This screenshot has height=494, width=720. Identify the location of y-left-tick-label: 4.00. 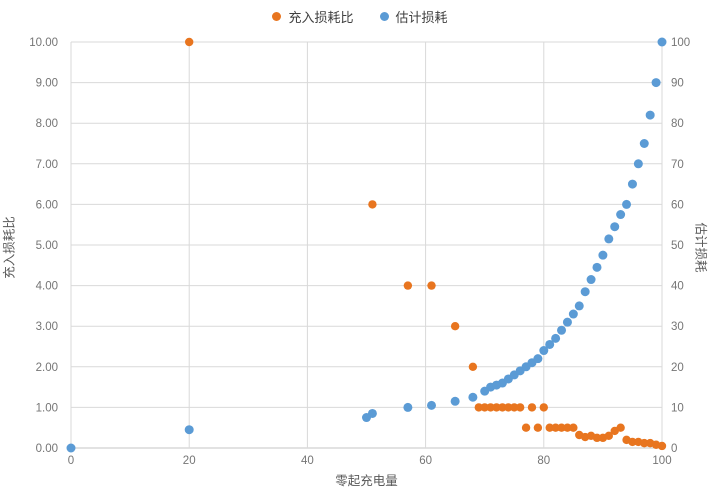
(47, 287).